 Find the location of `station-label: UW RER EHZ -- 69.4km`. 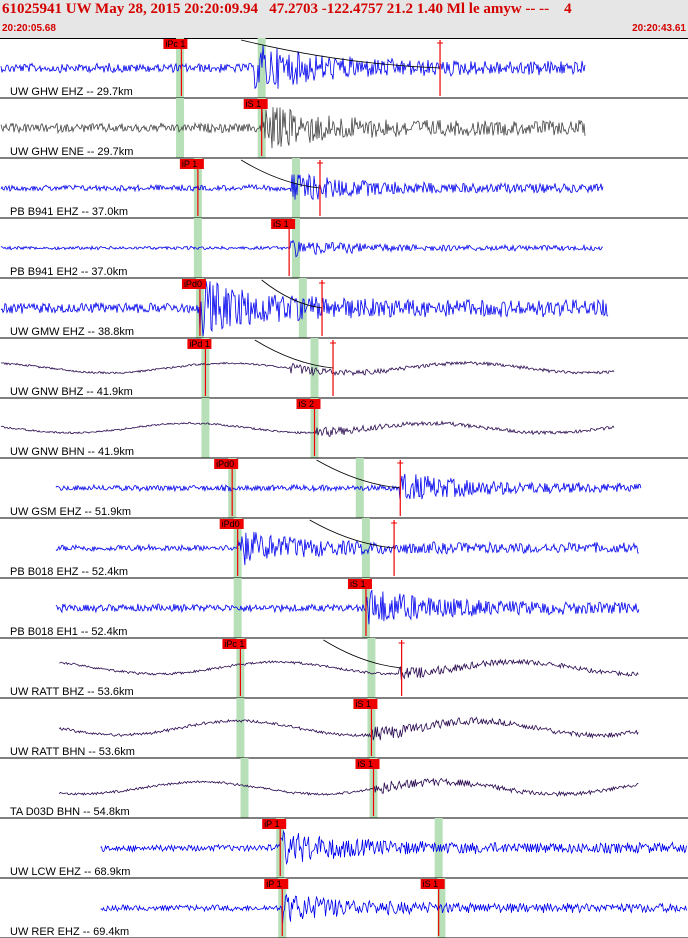

station-label: UW RER EHZ -- 69.4km is located at coordinates (69, 932).